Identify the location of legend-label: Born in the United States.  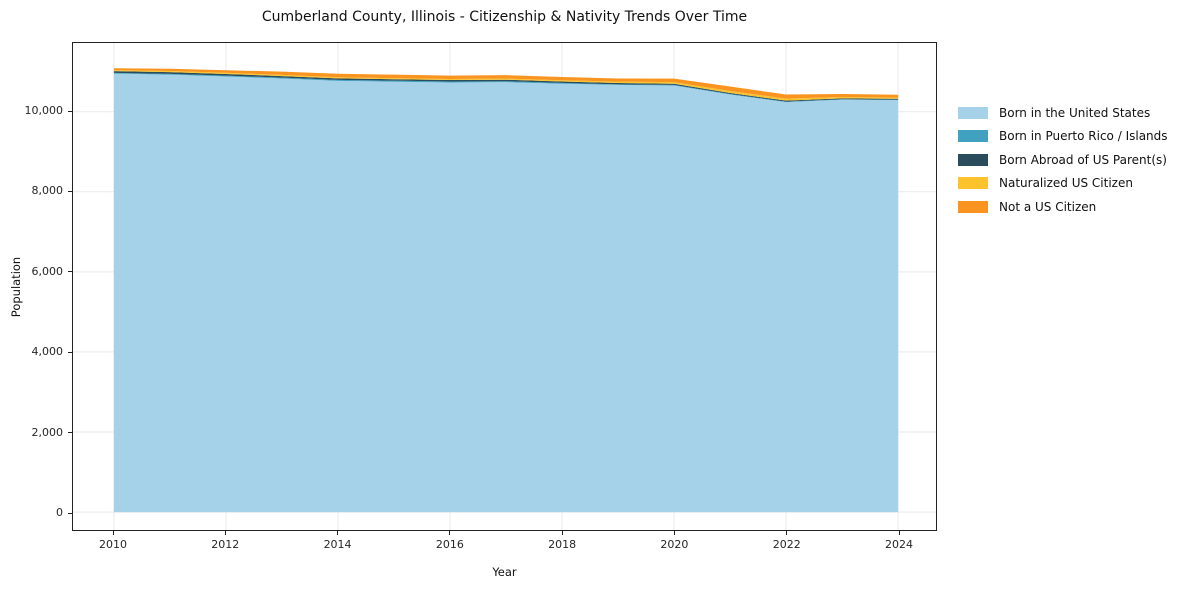
(1075, 112).